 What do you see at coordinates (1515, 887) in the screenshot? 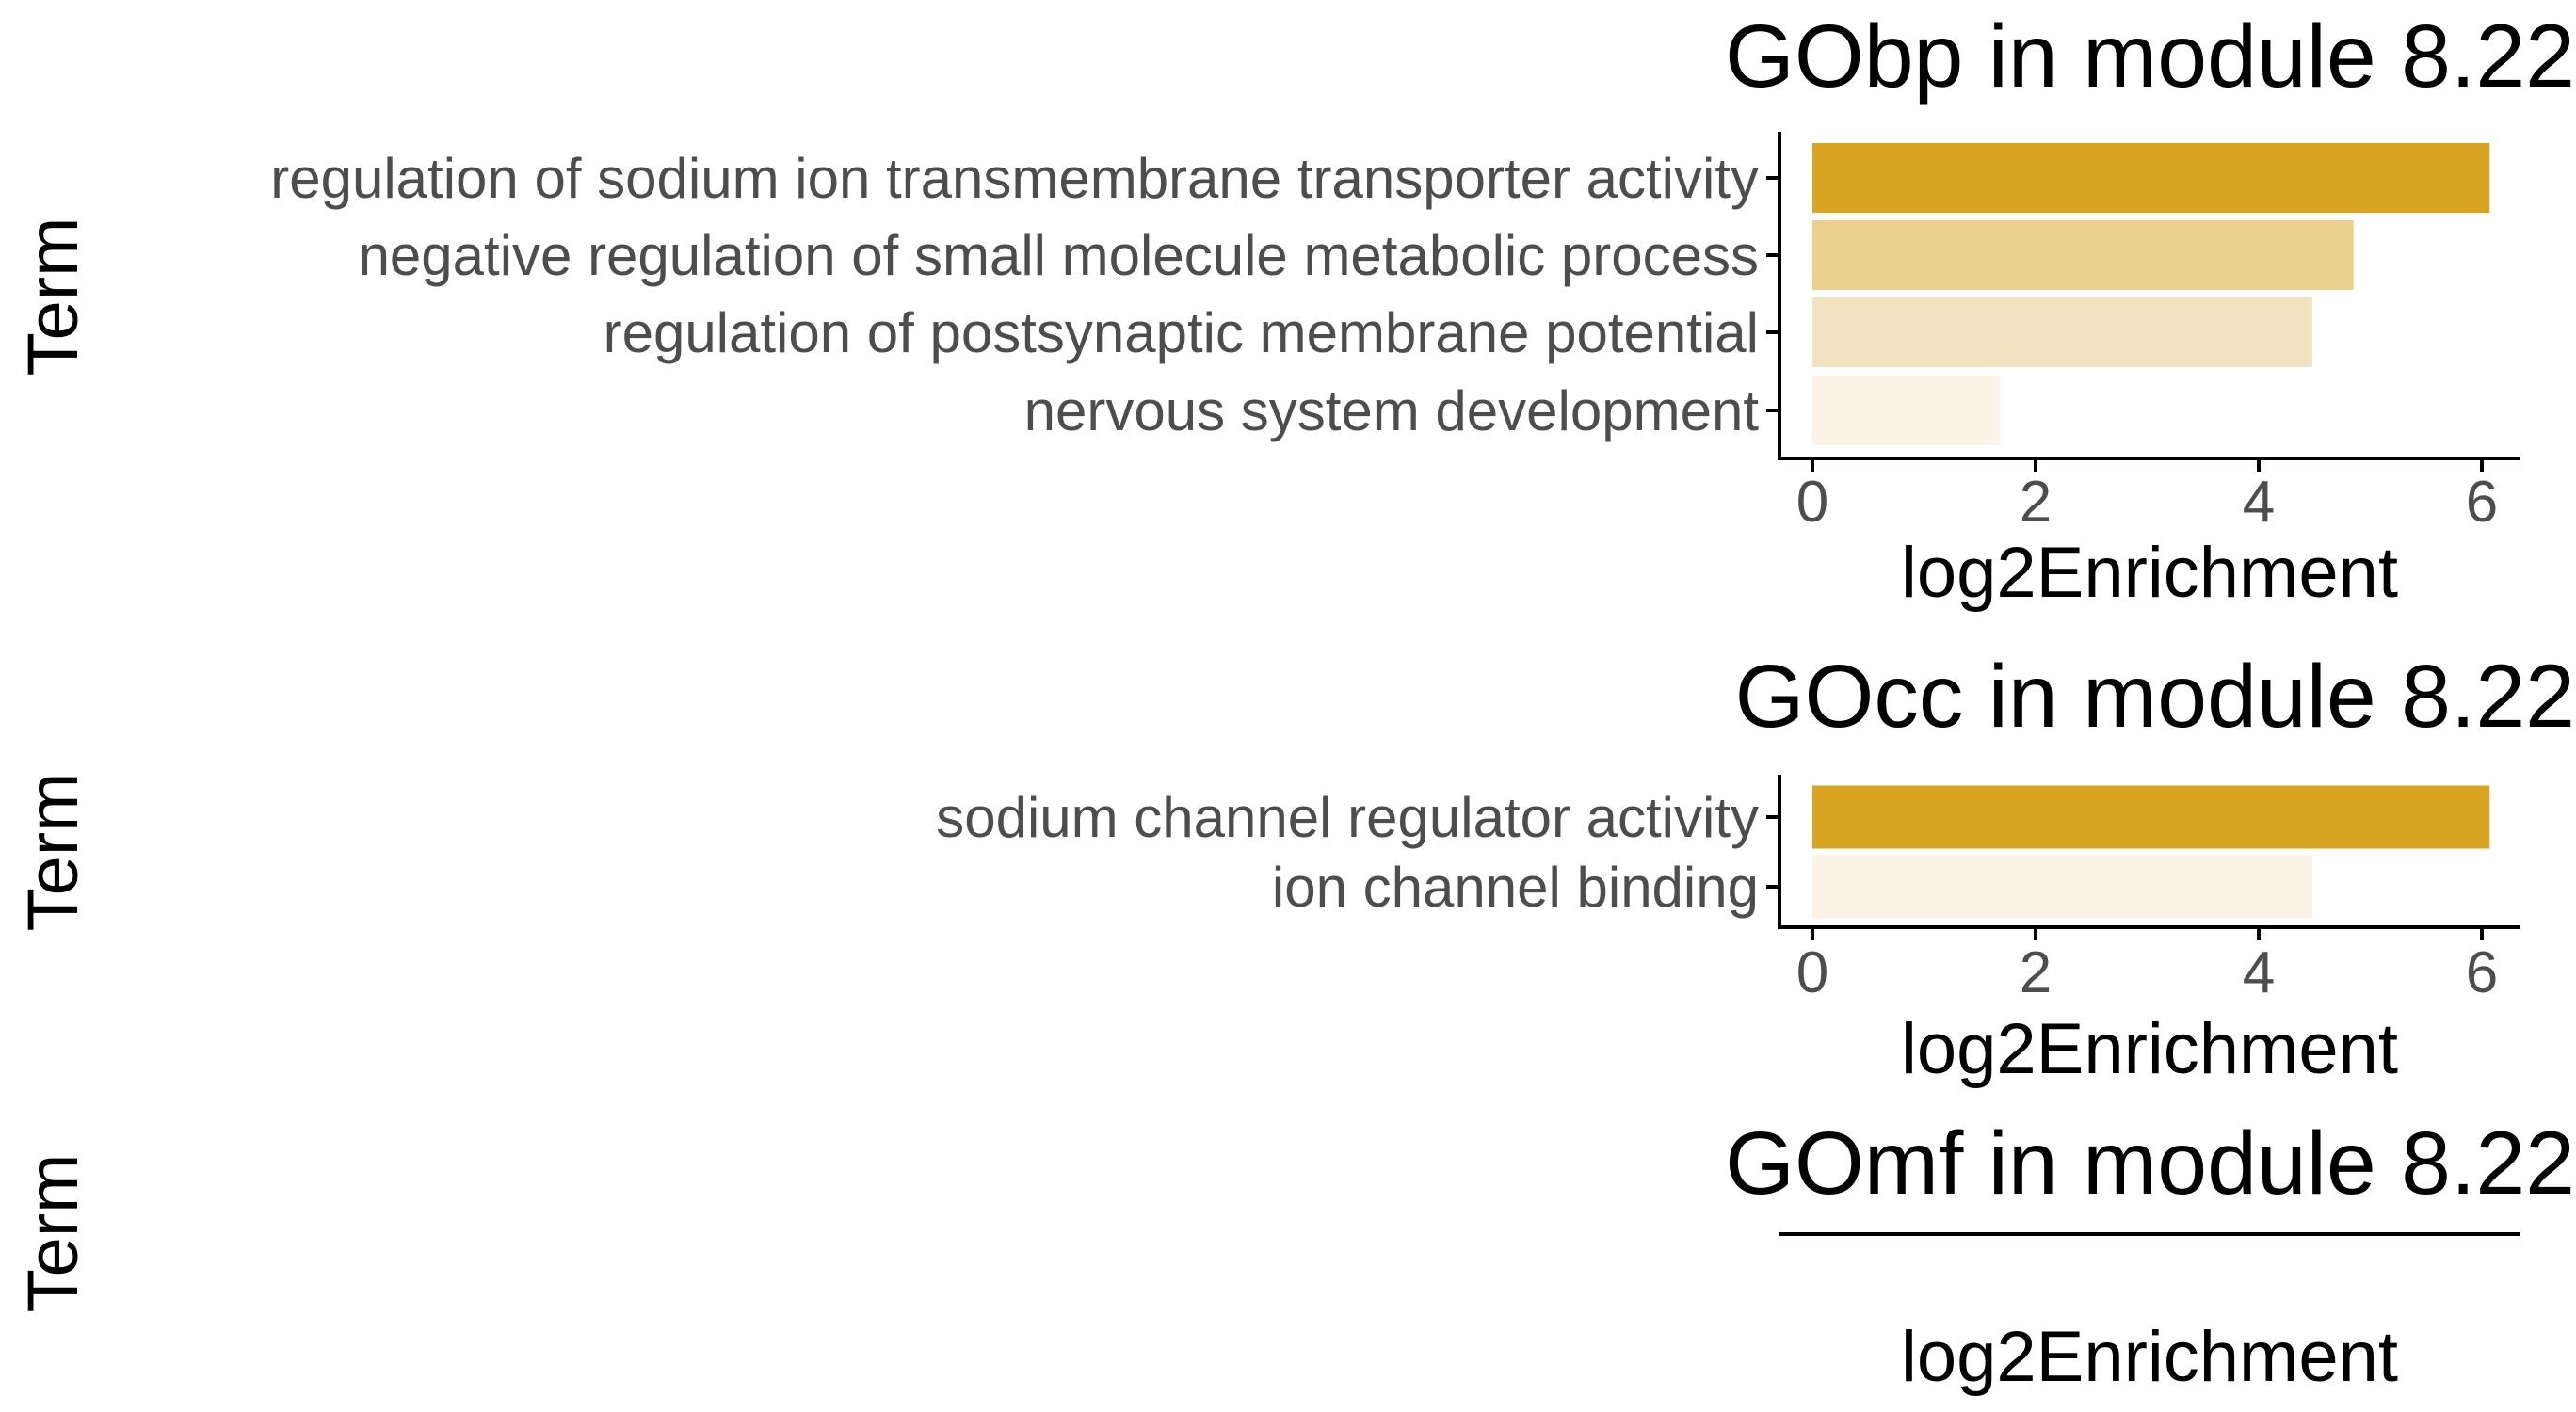
I see `term-label: ion channel binding` at bounding box center [1515, 887].